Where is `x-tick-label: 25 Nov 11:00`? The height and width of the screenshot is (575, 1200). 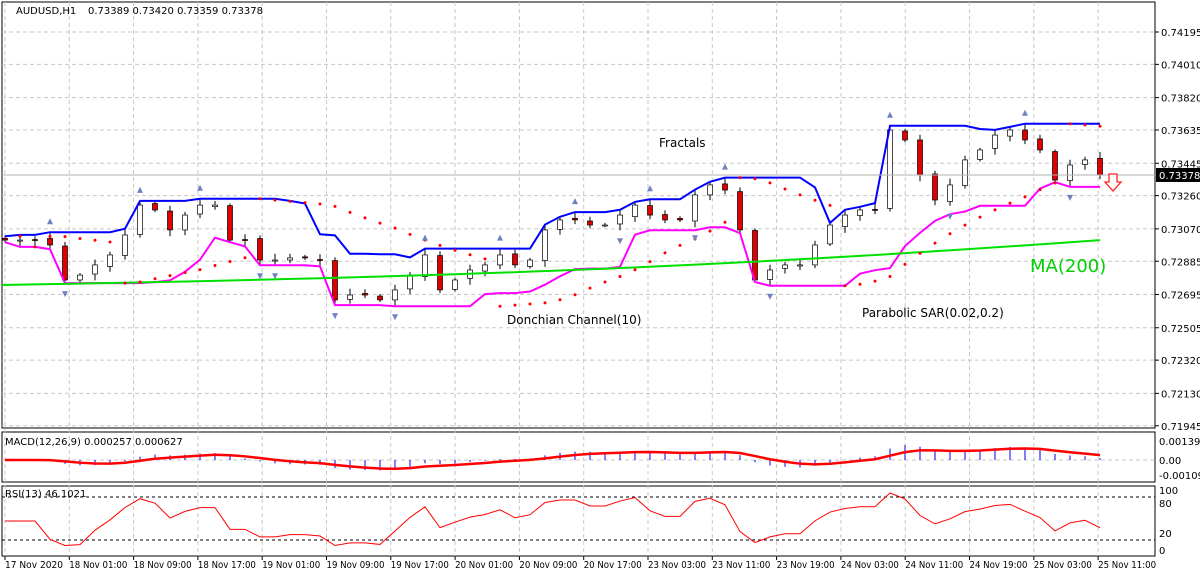 x-tick-label: 25 Nov 11:00 is located at coordinates (1127, 565).